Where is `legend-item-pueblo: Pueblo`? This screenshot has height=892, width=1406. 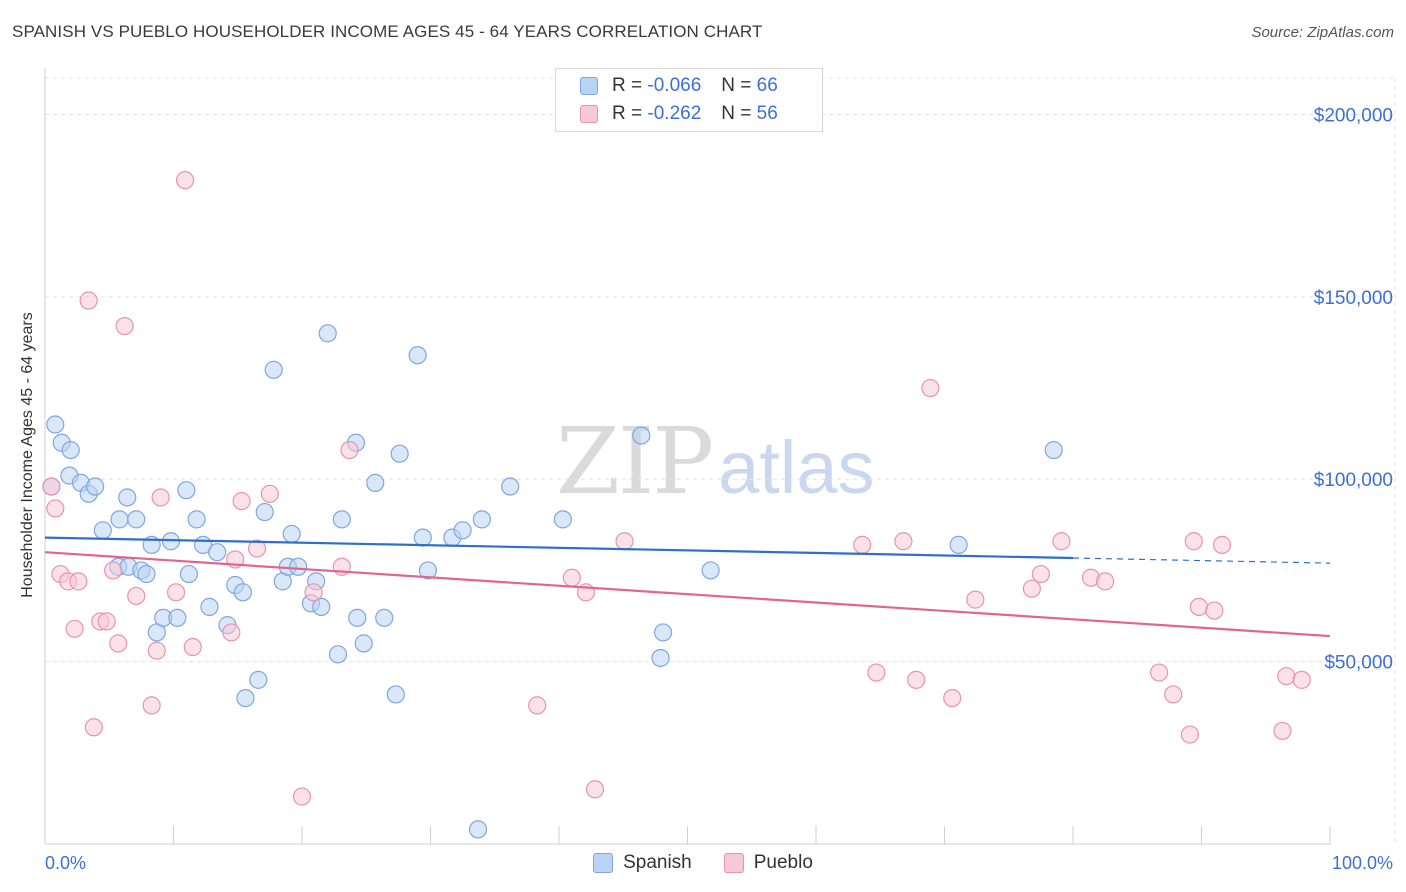
legend-item-pueblo: Pueblo is located at coordinates (768, 863).